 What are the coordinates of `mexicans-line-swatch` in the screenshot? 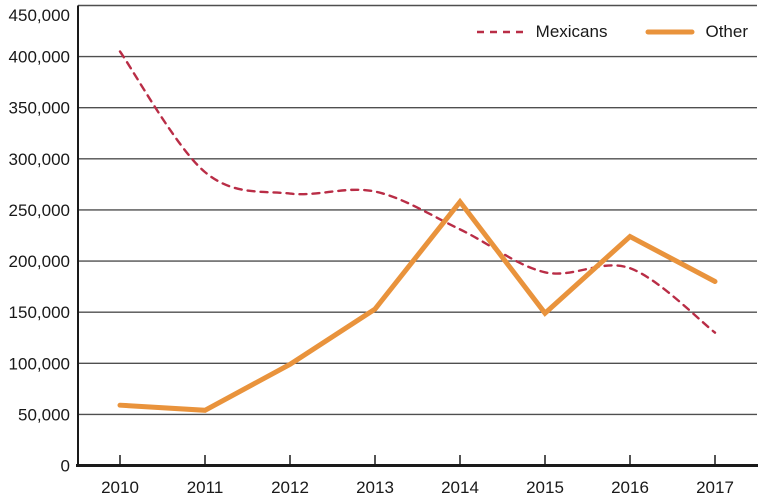 It's located at (500, 32).